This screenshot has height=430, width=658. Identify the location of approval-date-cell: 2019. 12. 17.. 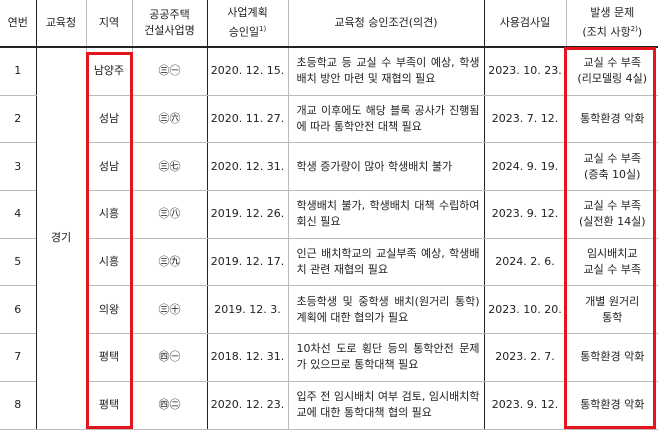
(247, 262).